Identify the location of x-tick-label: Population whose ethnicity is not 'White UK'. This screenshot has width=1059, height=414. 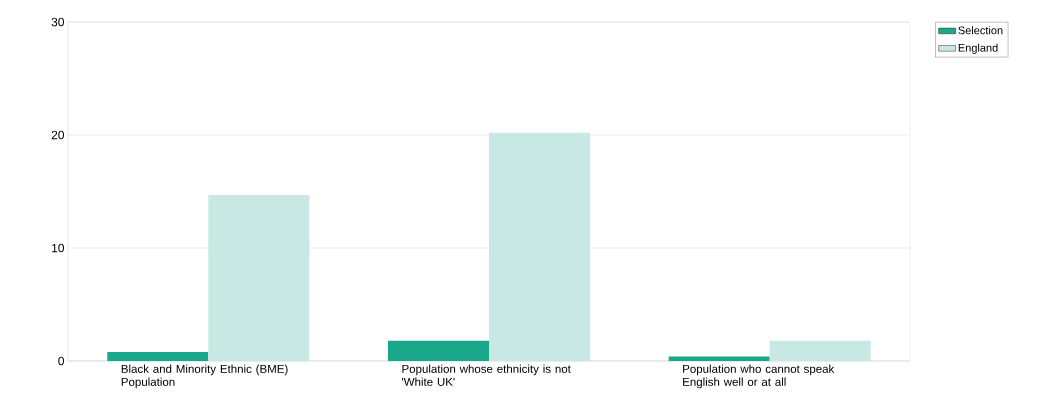
(486, 375).